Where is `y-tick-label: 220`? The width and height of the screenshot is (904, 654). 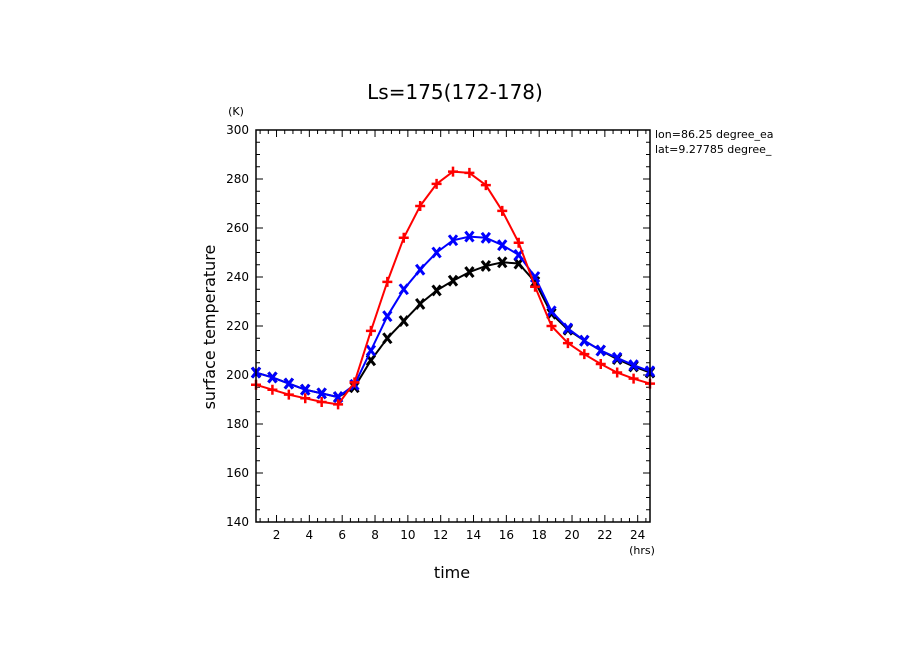 y-tick-label: 220 is located at coordinates (237, 326).